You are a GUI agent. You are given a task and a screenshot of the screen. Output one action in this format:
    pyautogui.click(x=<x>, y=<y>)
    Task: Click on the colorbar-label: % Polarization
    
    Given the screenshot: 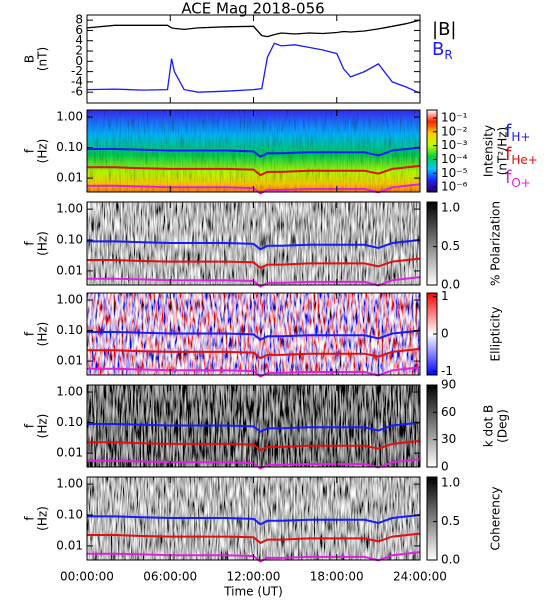 What is the action you would take?
    pyautogui.click(x=496, y=243)
    